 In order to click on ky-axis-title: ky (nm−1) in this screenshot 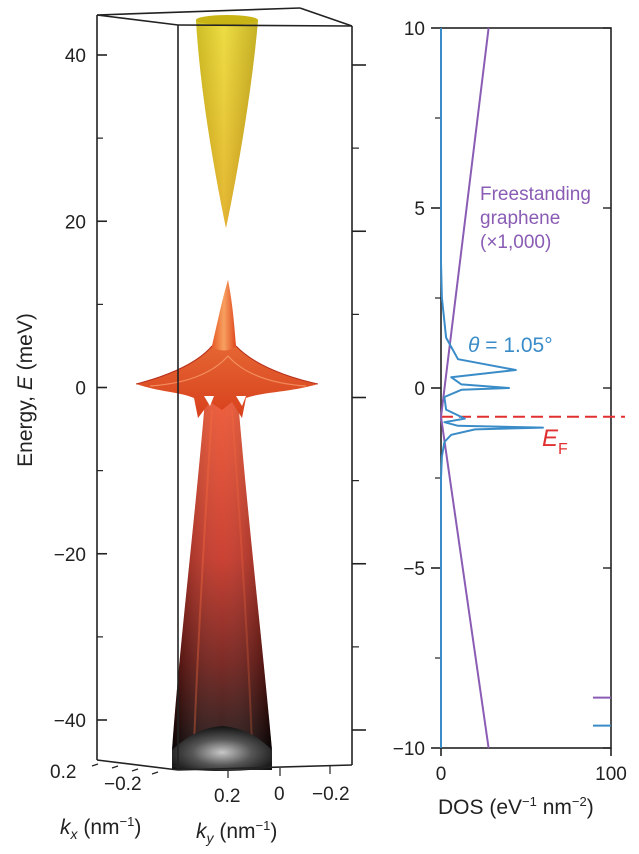, I will do `click(236, 832)`.